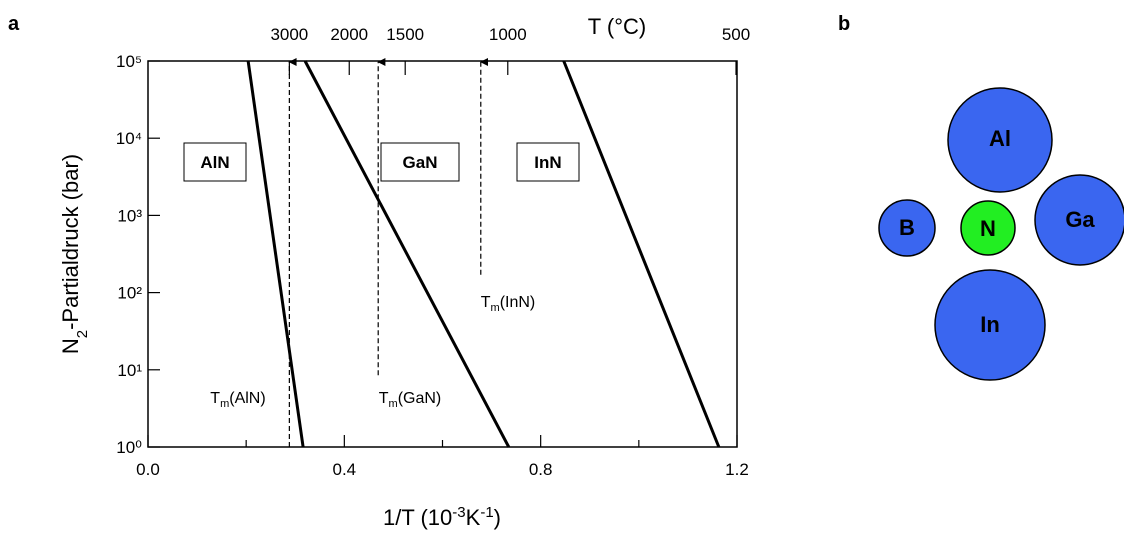 Image resolution: width=1124 pixels, height=535 pixels. I want to click on y-tick-label: 10³, so click(129, 215).